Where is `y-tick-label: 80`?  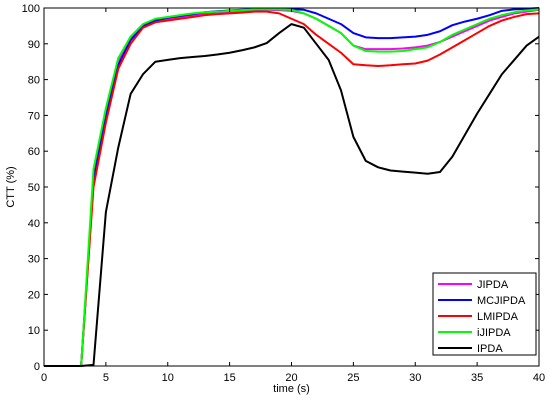
y-tick-label: 80 is located at coordinates (34, 81).